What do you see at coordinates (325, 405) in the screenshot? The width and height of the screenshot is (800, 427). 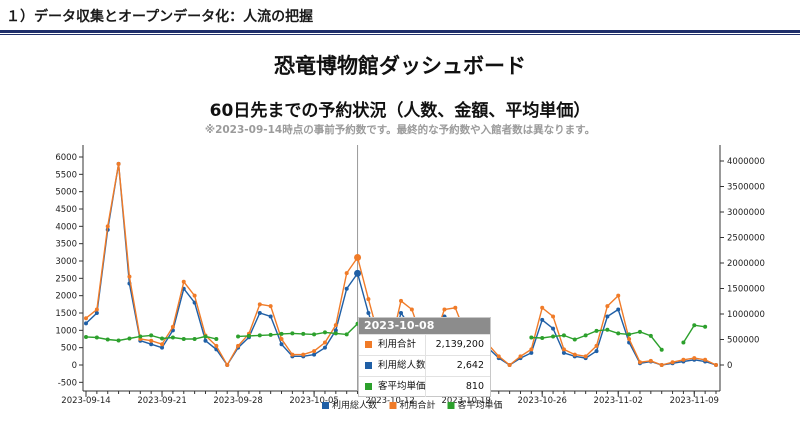 I see `legend-swatch` at bounding box center [325, 405].